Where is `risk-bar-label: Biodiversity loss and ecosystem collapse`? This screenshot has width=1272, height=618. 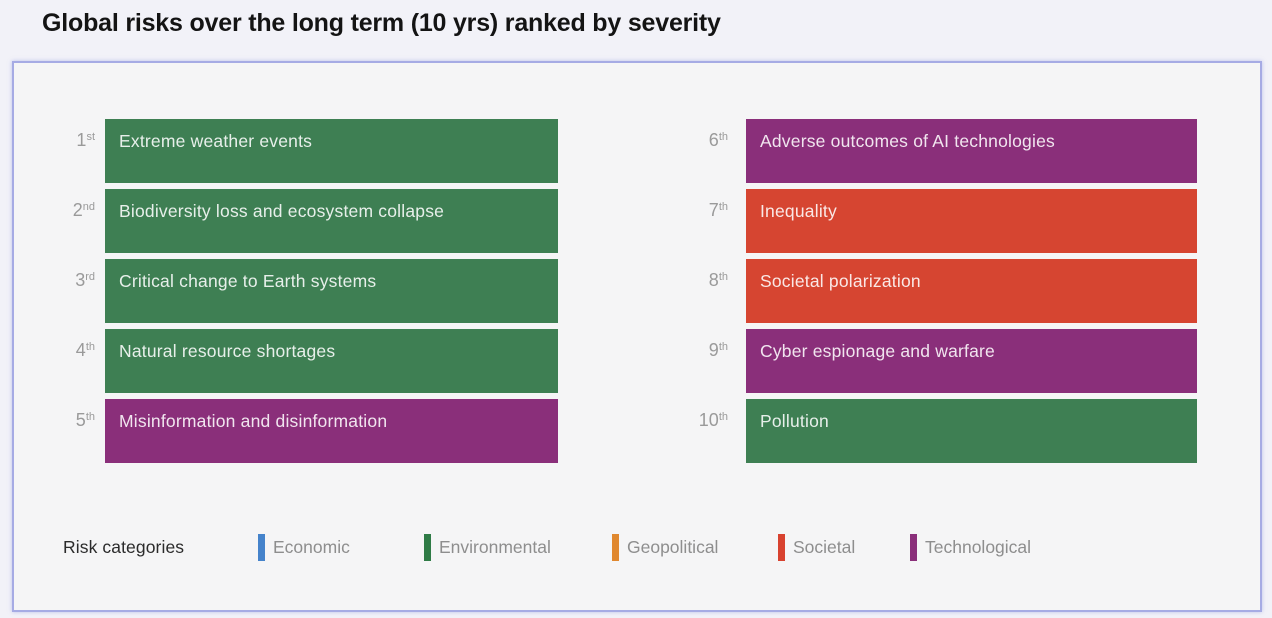 risk-bar-label: Biodiversity loss and ecosystem collapse is located at coordinates (282, 211).